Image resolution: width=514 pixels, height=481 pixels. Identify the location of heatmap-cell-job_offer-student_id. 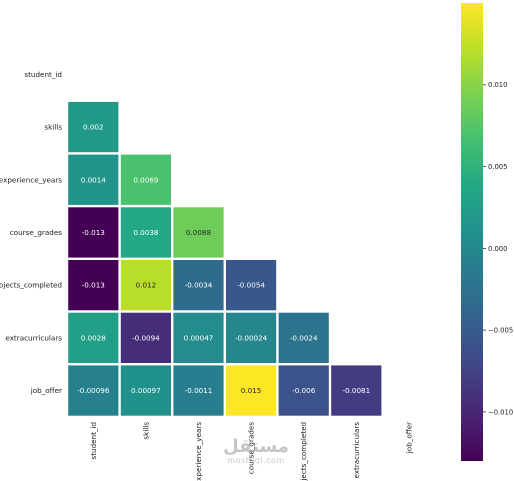
(93, 390).